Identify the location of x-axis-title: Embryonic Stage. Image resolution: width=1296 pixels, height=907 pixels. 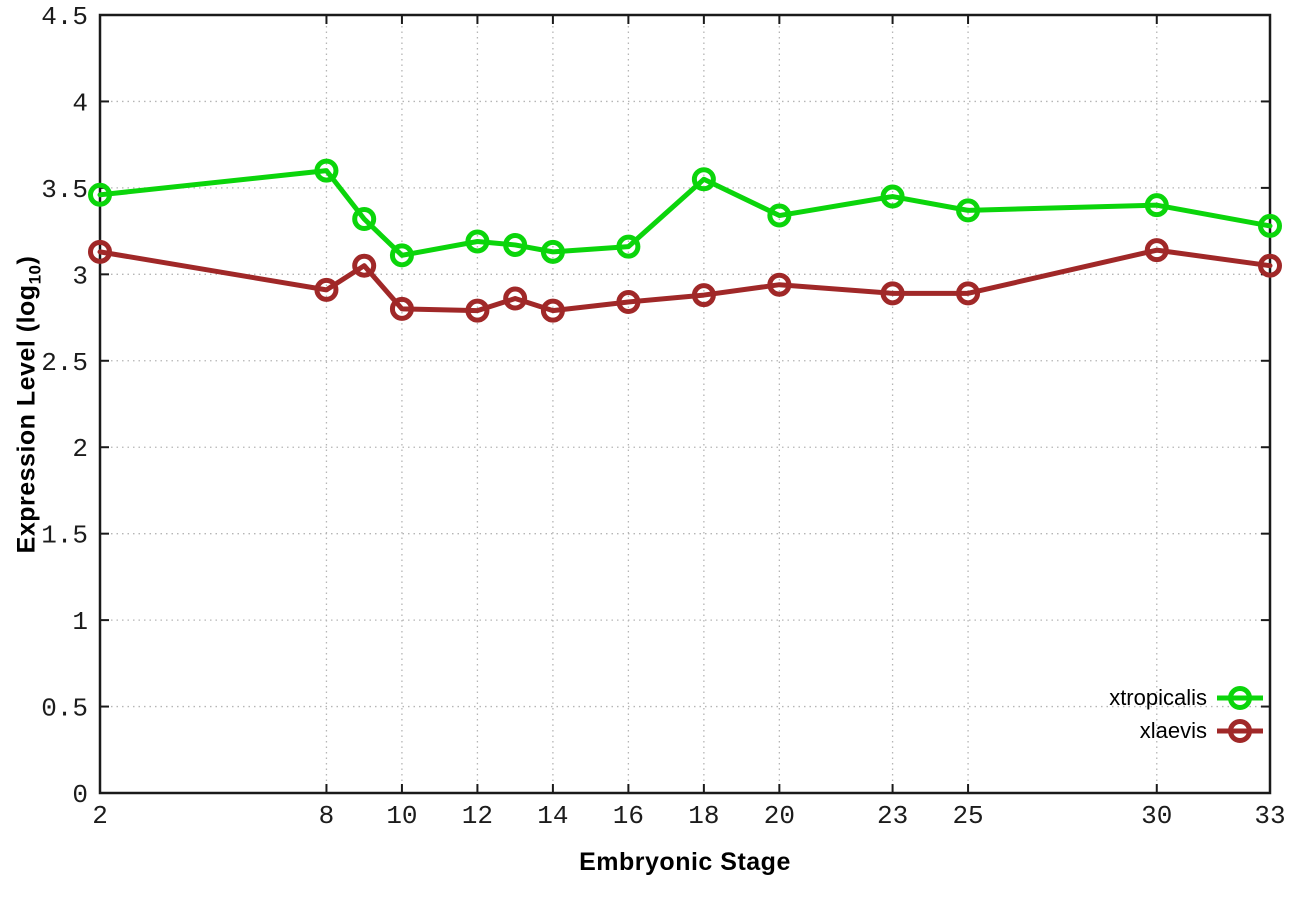
(685, 862).